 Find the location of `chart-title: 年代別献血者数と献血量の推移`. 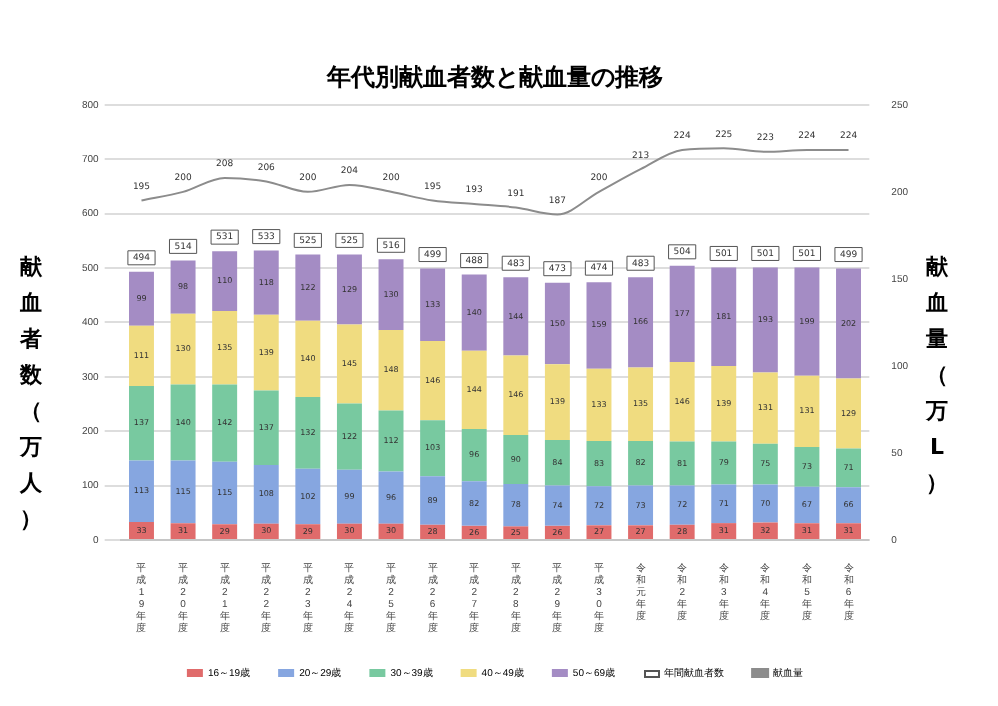

chart-title: 年代別献血者数と献血量の推移 is located at coordinates (494, 76).